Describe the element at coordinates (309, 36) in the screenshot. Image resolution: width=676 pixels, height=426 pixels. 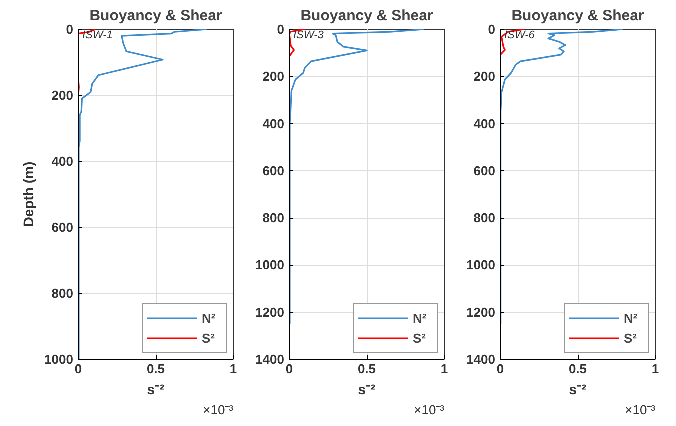
I see `annotation: ISW-3` at that location.